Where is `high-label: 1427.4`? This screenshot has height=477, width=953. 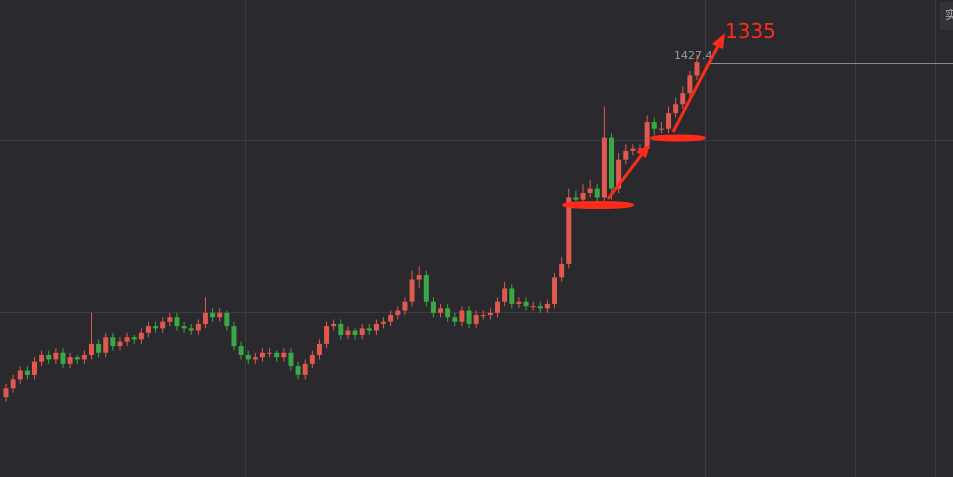
high-label: 1427.4 is located at coordinates (693, 55).